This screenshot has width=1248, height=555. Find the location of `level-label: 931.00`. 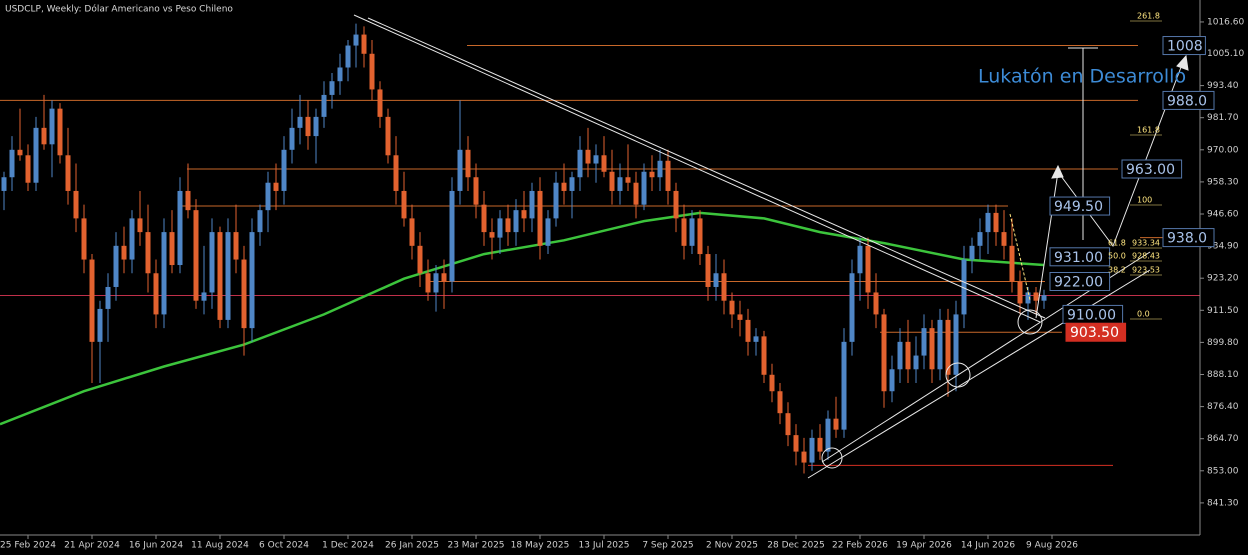

level-label: 931.00 is located at coordinates (1078, 258).